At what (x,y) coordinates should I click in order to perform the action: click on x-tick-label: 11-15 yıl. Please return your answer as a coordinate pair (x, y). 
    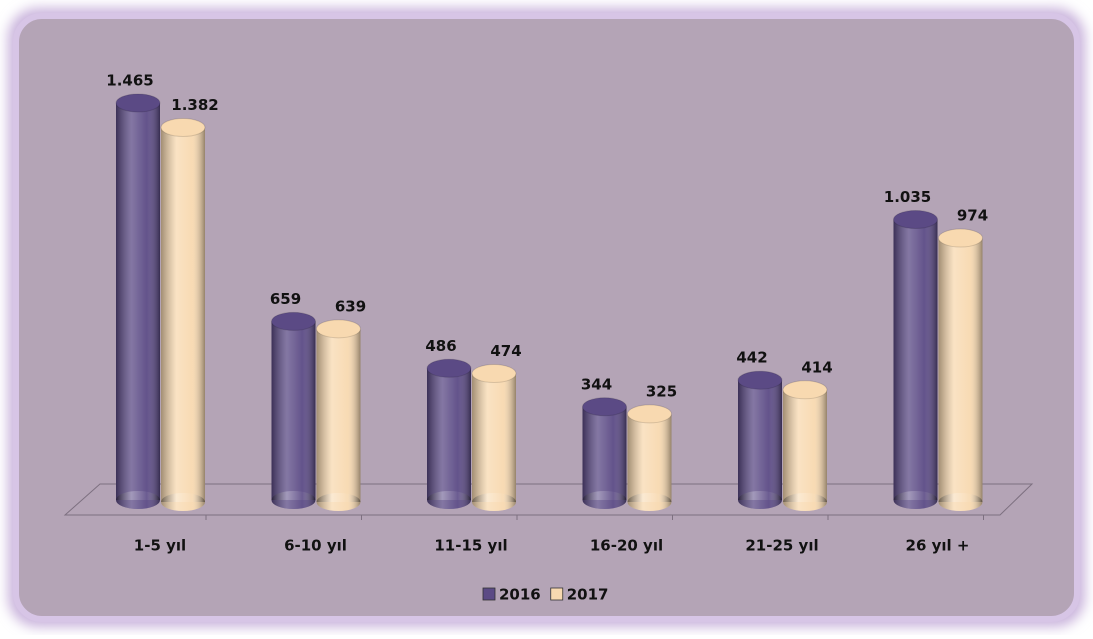
    Looking at the image, I should click on (470, 546).